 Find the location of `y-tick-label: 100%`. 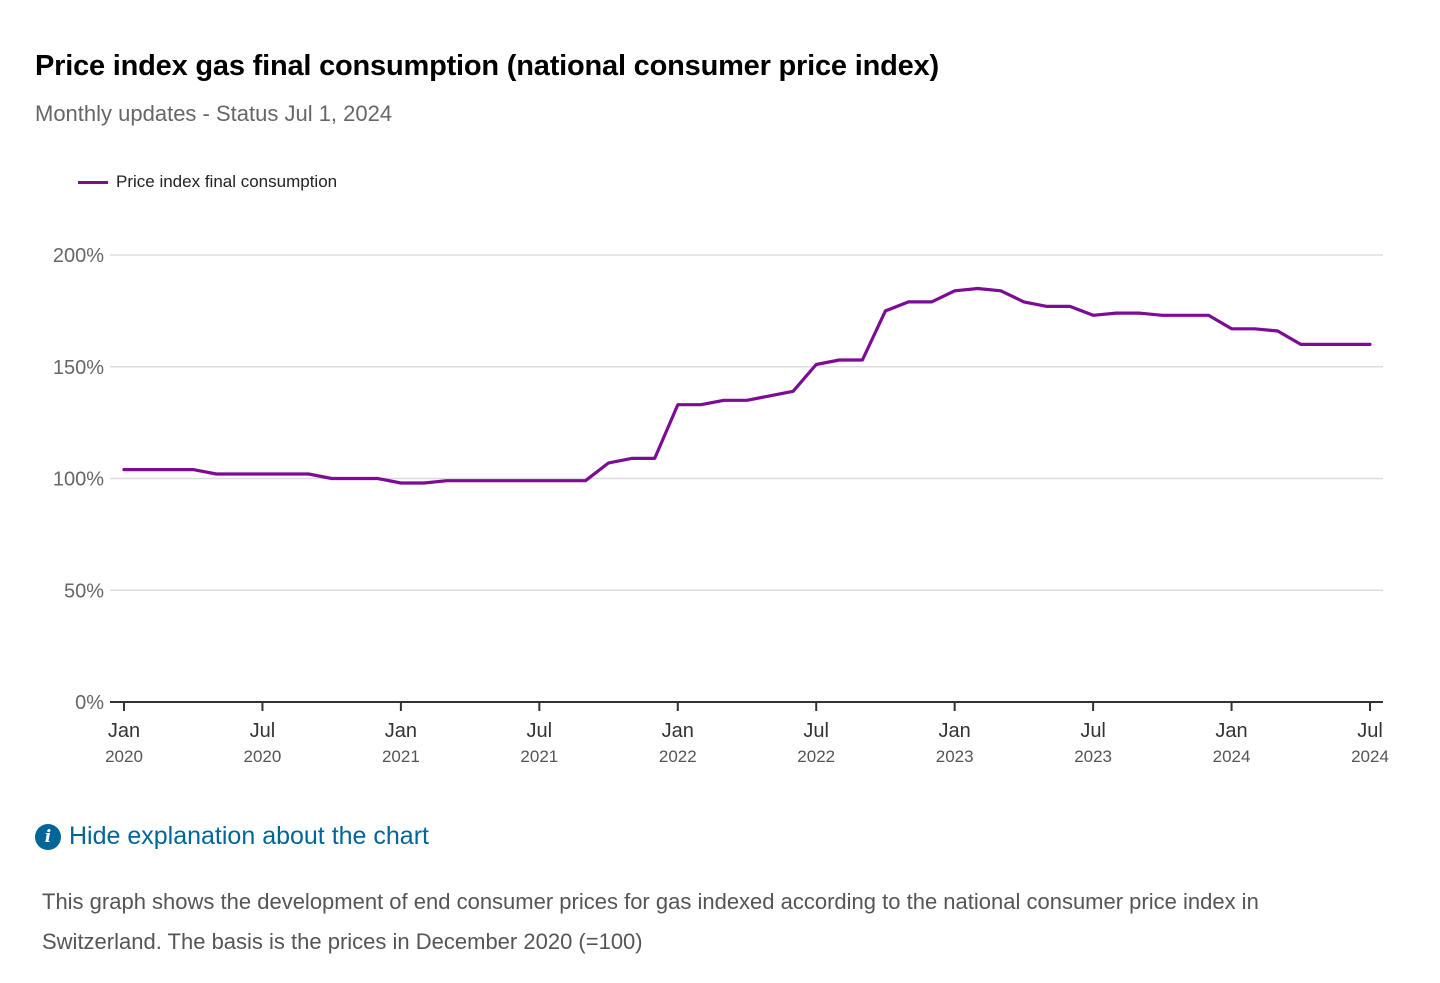

y-tick-label: 100% is located at coordinates (78, 480).